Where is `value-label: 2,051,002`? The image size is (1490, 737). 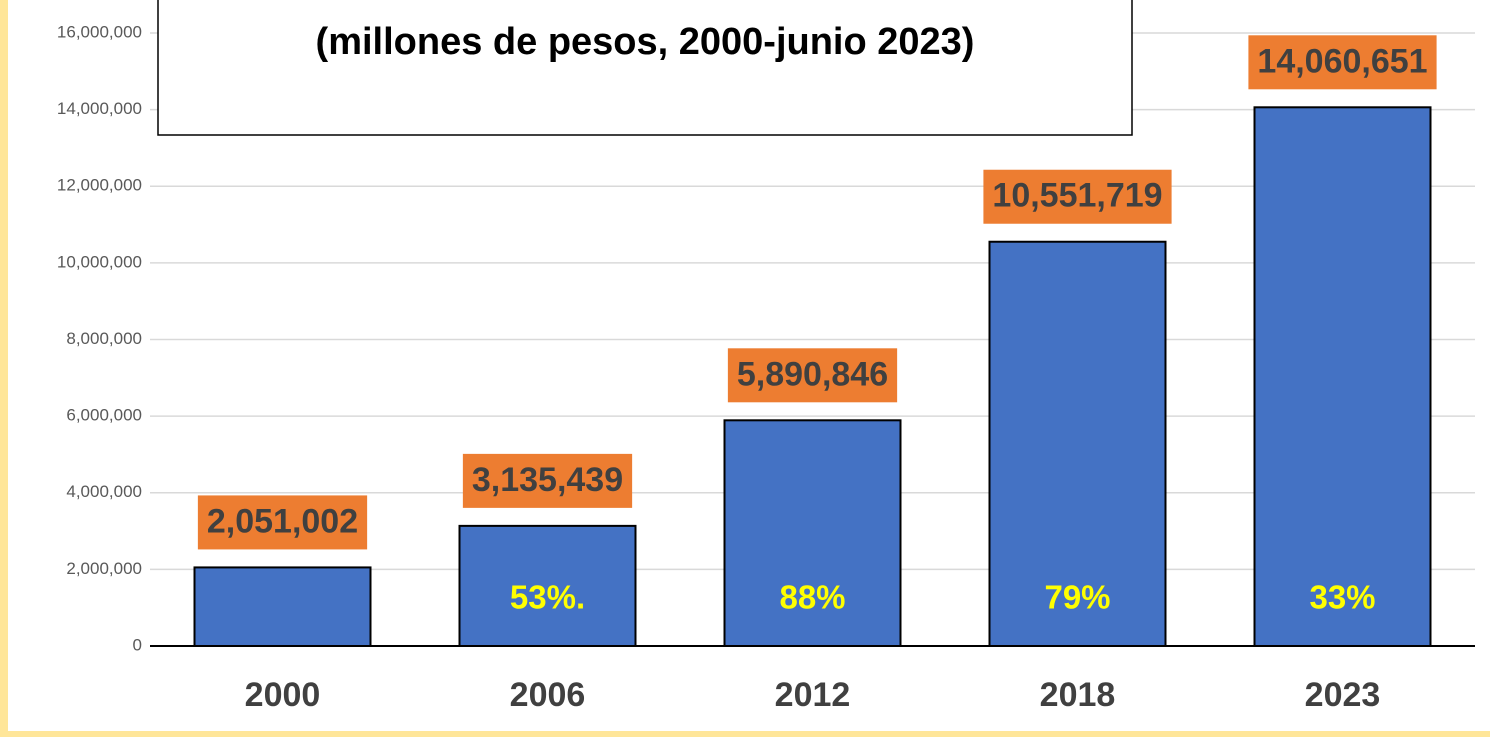 value-label: 2,051,002 is located at coordinates (282, 521).